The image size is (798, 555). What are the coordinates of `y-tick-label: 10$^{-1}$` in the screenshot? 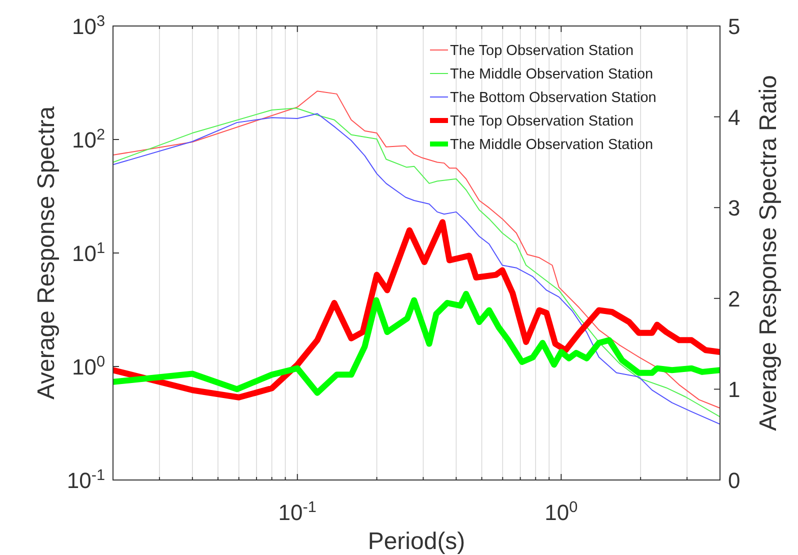 It's located at (85, 479).